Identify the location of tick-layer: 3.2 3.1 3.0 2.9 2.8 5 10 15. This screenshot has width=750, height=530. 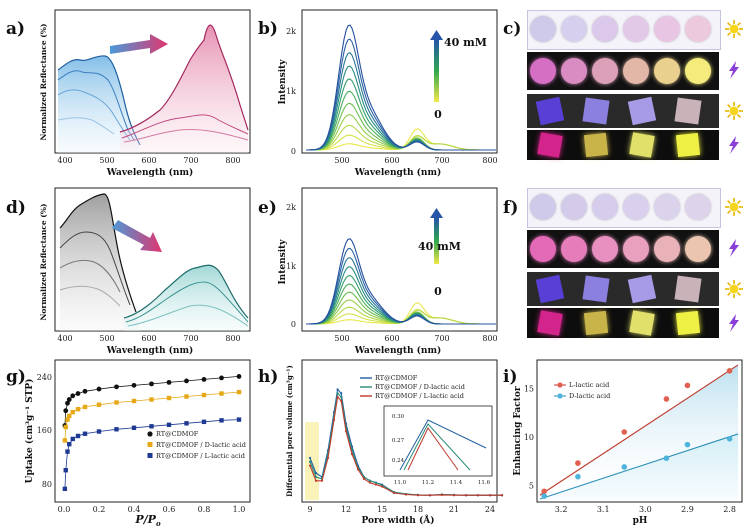
(630, 449).